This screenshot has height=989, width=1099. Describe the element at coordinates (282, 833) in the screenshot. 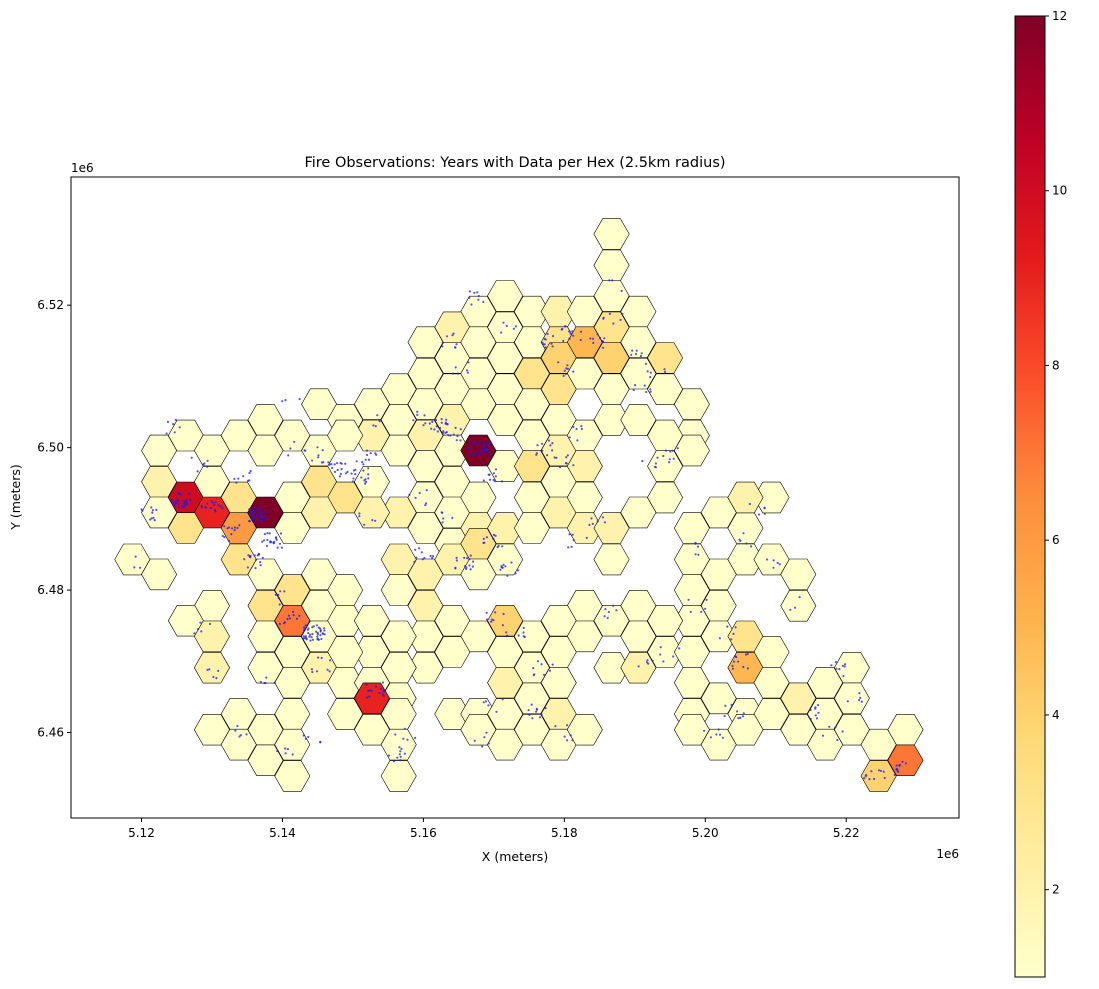

I see `x-tick-label: 5.14` at that location.